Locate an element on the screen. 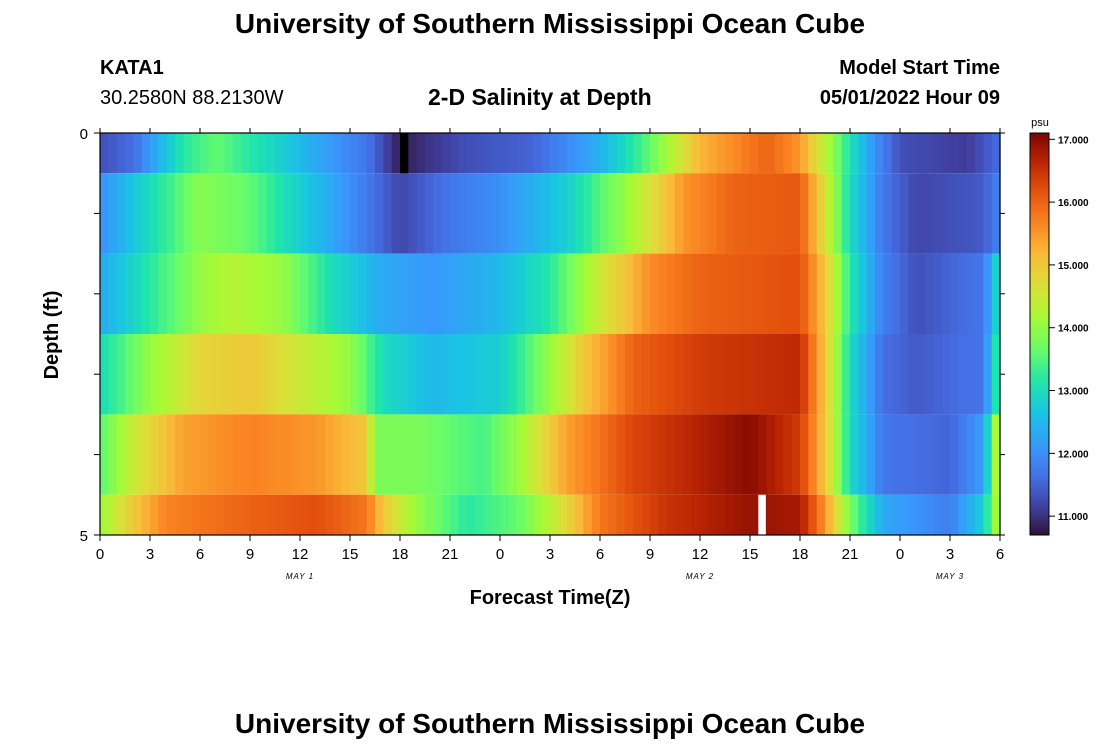  x-tick-label: 6 is located at coordinates (200, 554).